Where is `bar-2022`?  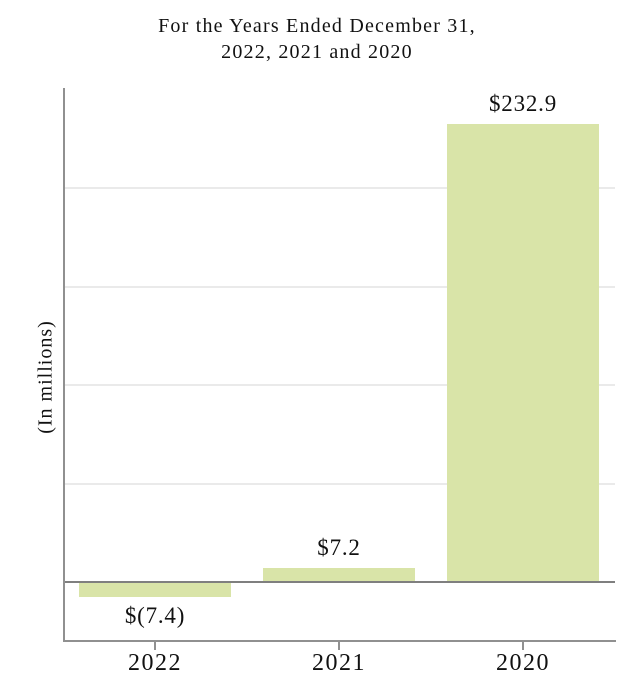 bar-2022 is located at coordinates (155, 589).